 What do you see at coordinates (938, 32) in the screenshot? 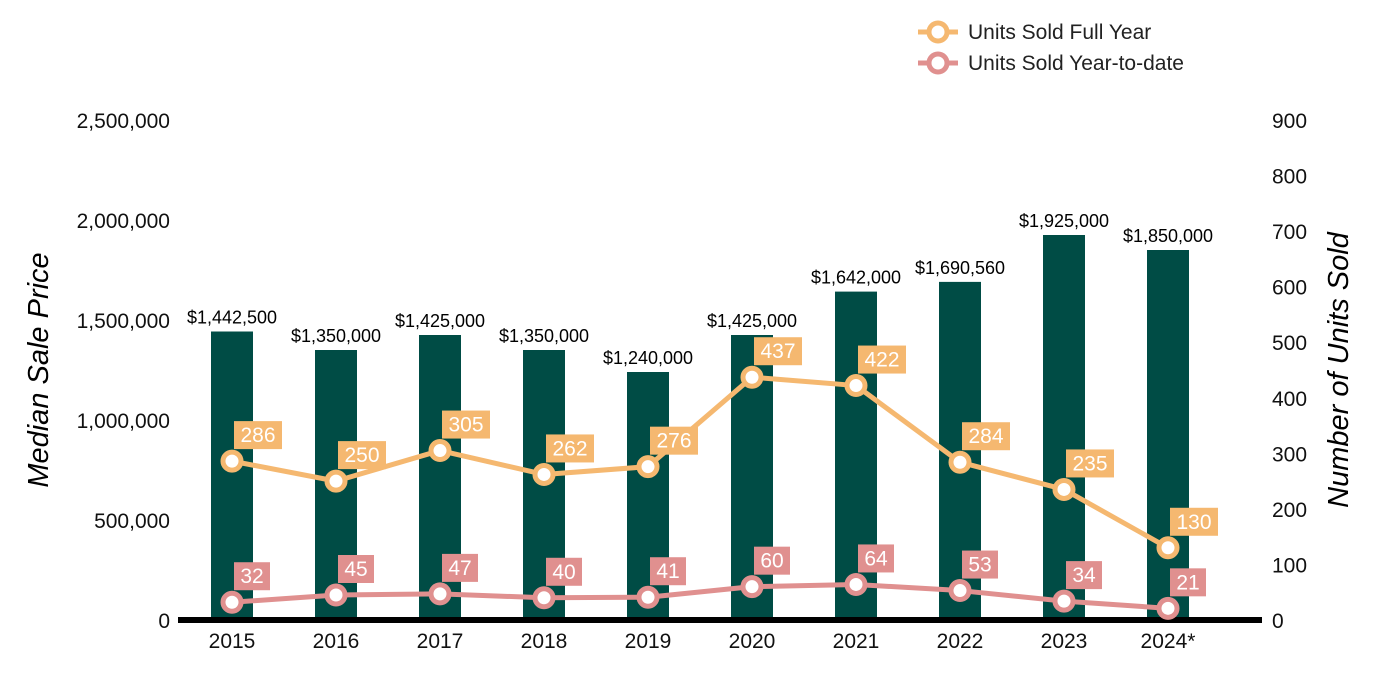
I see `legend-marker-full-year` at bounding box center [938, 32].